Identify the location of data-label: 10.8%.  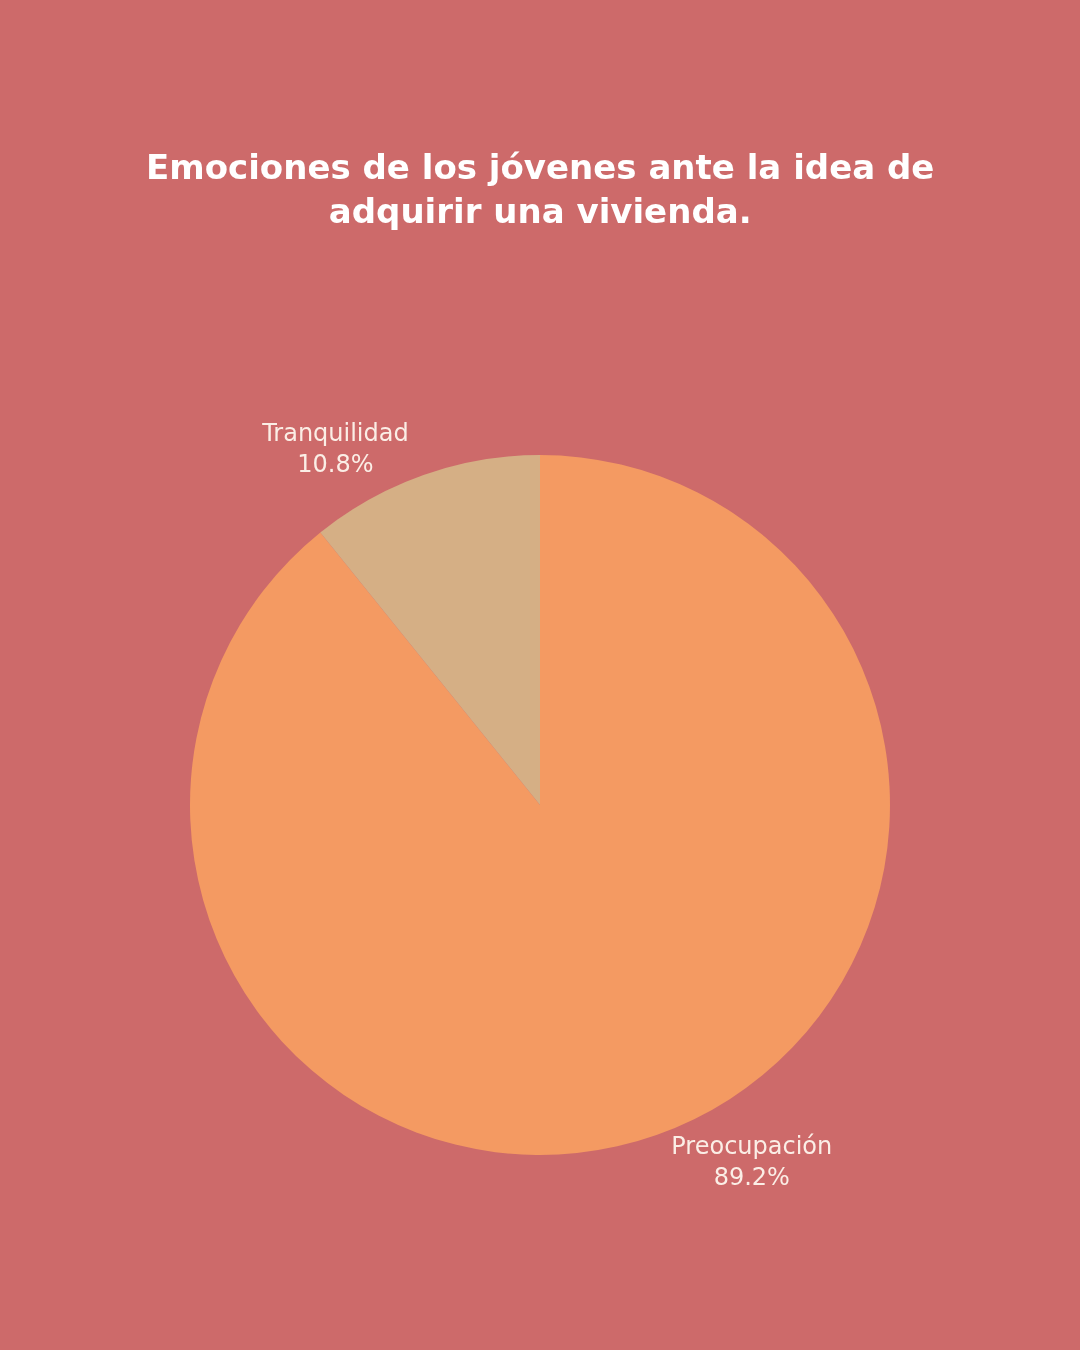
(335, 464).